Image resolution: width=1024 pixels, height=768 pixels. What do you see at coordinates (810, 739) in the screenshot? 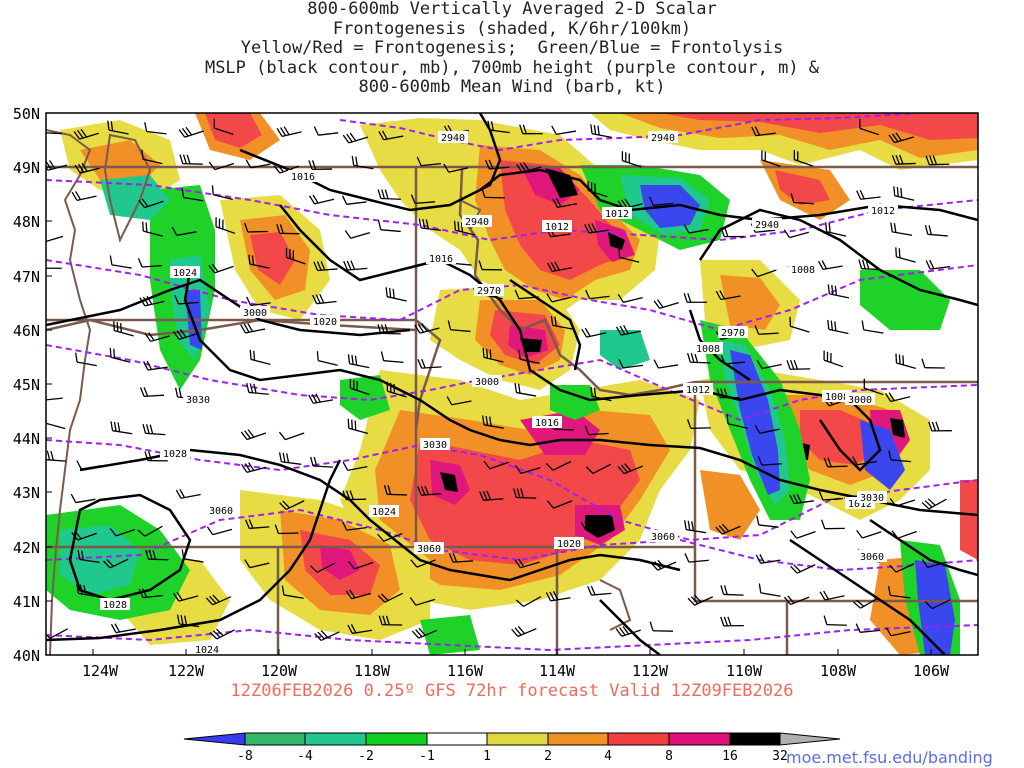
I see `colorbar-max-arrow` at bounding box center [810, 739].